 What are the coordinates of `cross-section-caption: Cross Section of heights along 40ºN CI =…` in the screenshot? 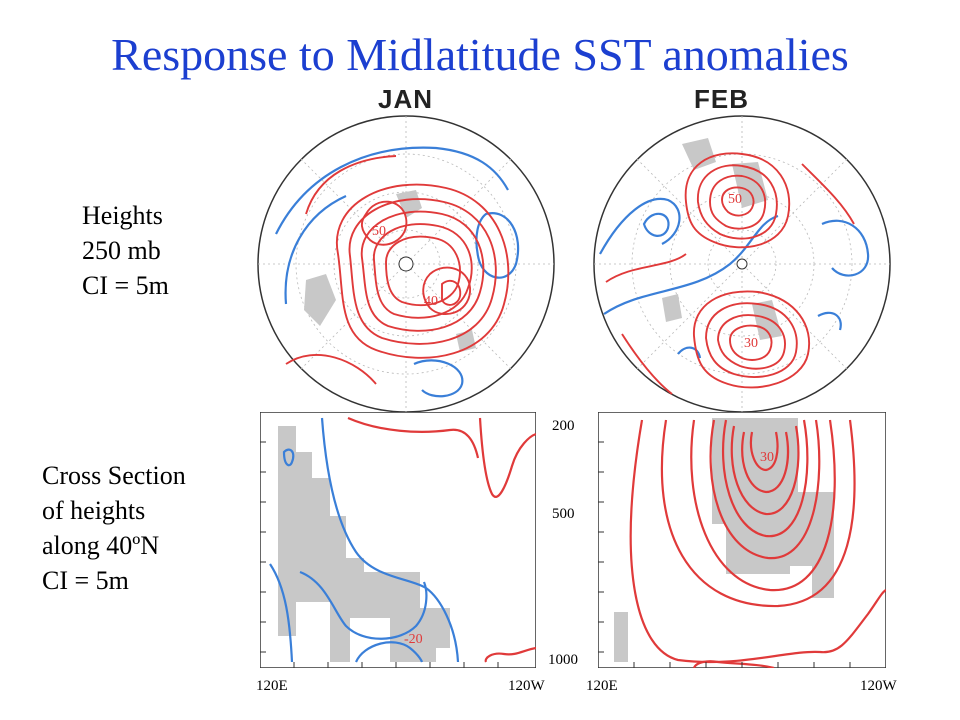 It's located at (114, 528).